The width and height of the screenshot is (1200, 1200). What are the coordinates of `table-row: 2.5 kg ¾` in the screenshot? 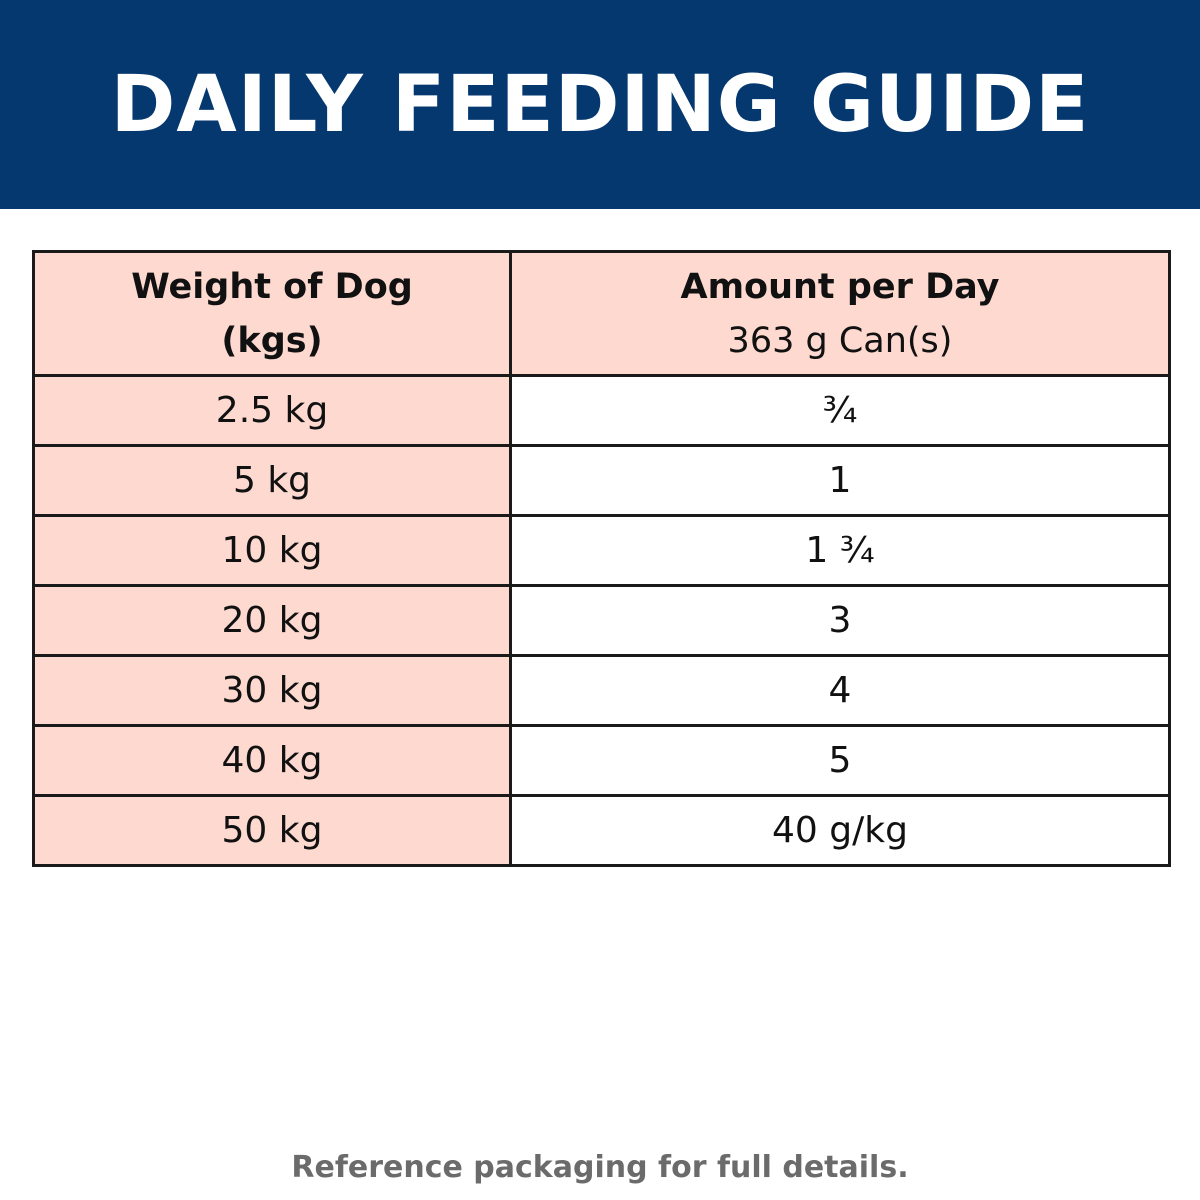 It's located at (601, 410).